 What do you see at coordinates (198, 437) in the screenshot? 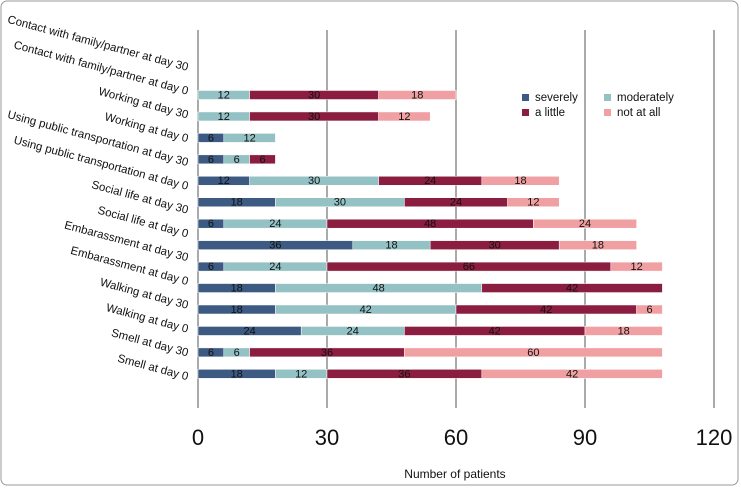
I see `x-tick-label: 0` at bounding box center [198, 437].